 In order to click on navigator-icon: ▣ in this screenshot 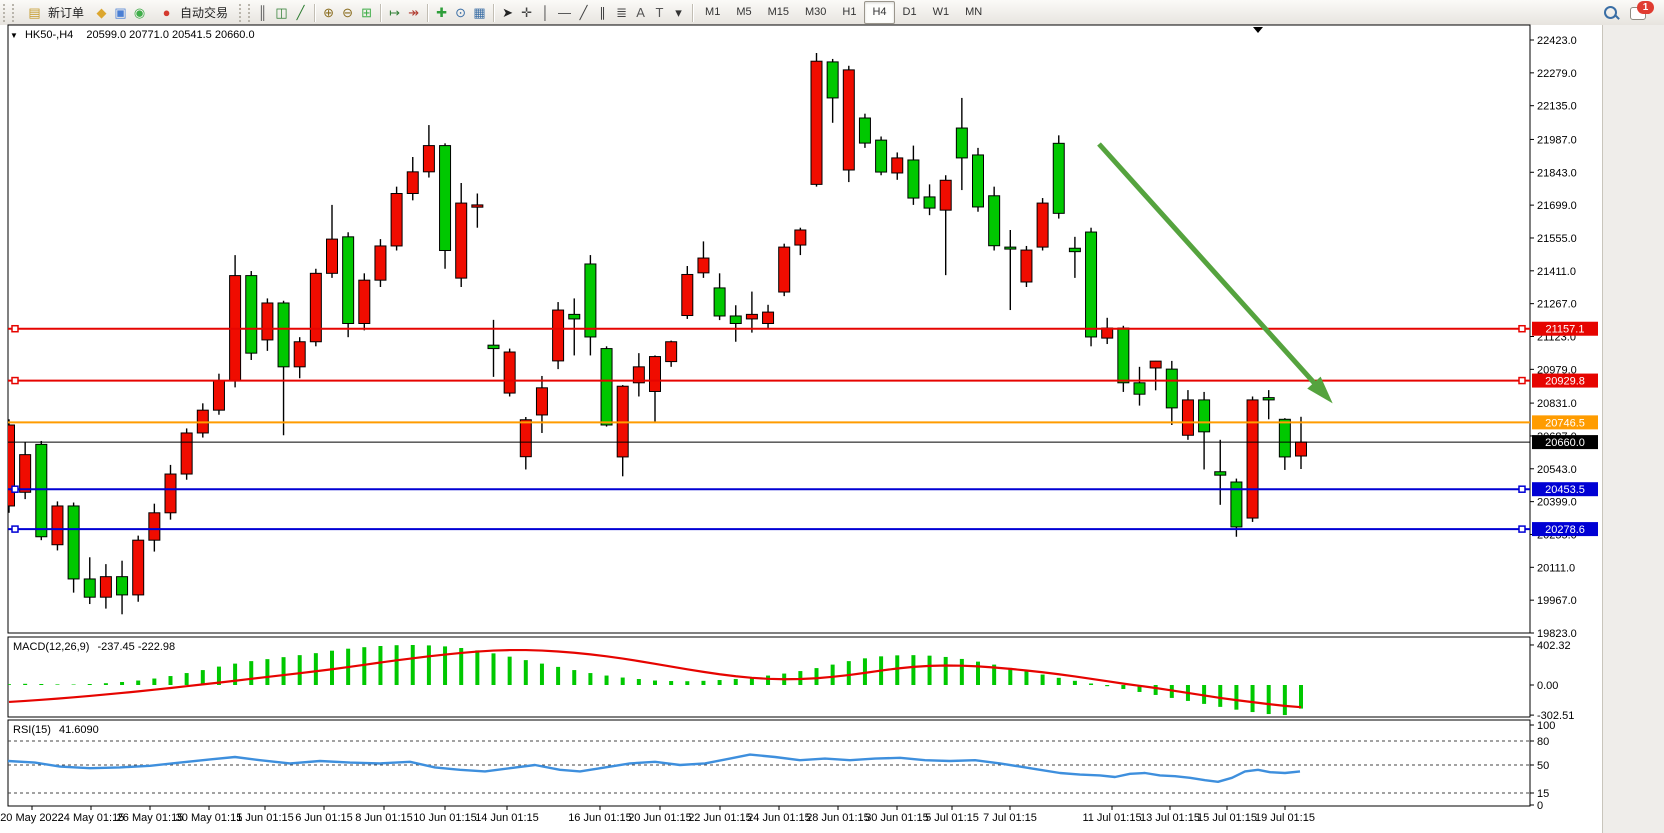, I will do `click(120, 12)`.